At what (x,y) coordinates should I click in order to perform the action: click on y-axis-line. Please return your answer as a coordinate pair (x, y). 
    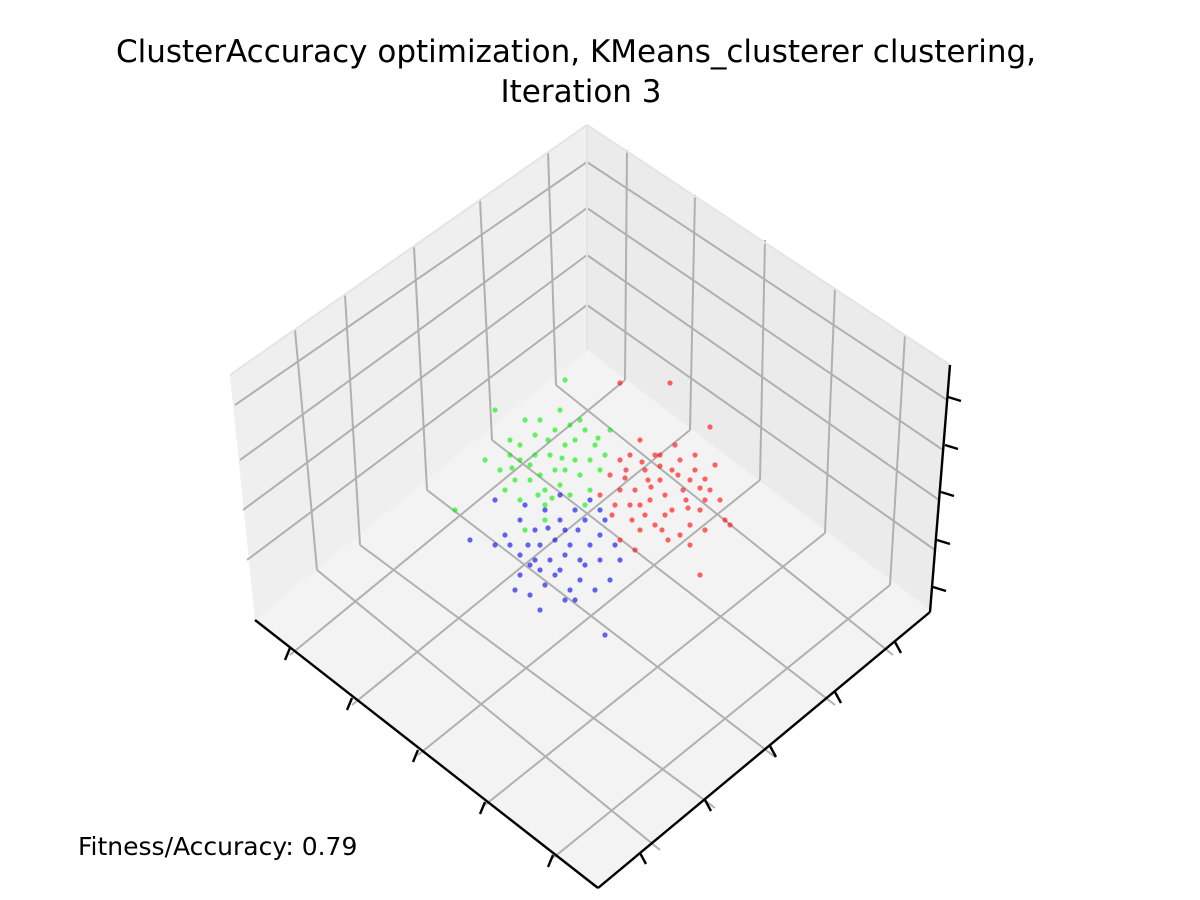
    Looking at the image, I should click on (764, 750).